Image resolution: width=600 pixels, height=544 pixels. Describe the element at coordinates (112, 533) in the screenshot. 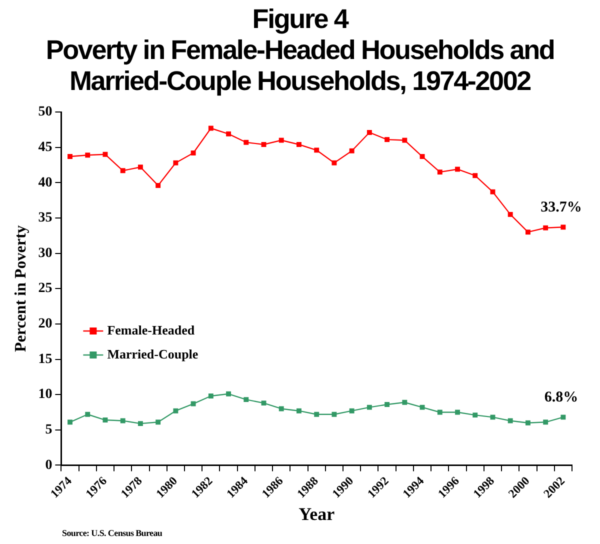

I see `source-note: Source: U.S. Census Bureau` at that location.